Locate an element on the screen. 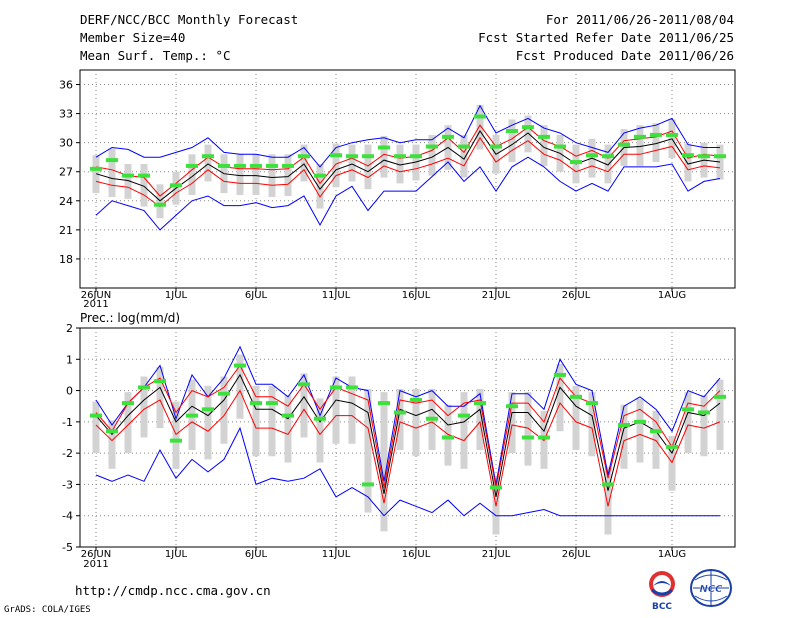 This screenshot has height=618, width=800. x-tick-label: 1AUG is located at coordinates (672, 295).